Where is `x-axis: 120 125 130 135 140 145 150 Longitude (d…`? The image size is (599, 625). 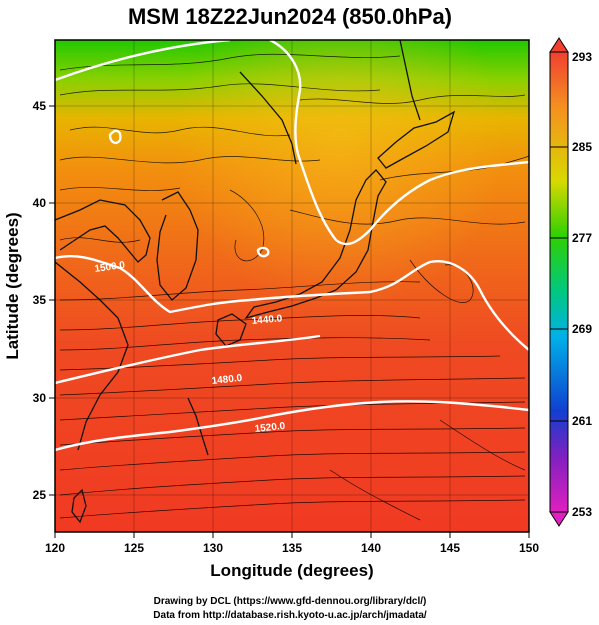
x-axis: 120 125 130 135 140 145 150 Longitude (d… is located at coordinates (292, 556).